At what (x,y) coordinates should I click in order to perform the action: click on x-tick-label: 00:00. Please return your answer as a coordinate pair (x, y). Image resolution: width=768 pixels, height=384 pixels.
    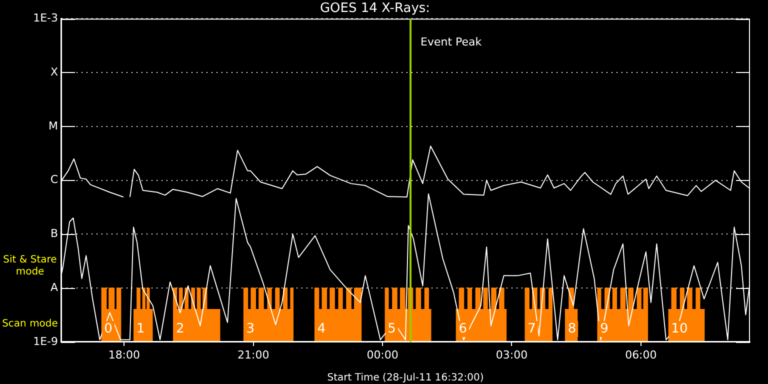
    Looking at the image, I should click on (382, 355).